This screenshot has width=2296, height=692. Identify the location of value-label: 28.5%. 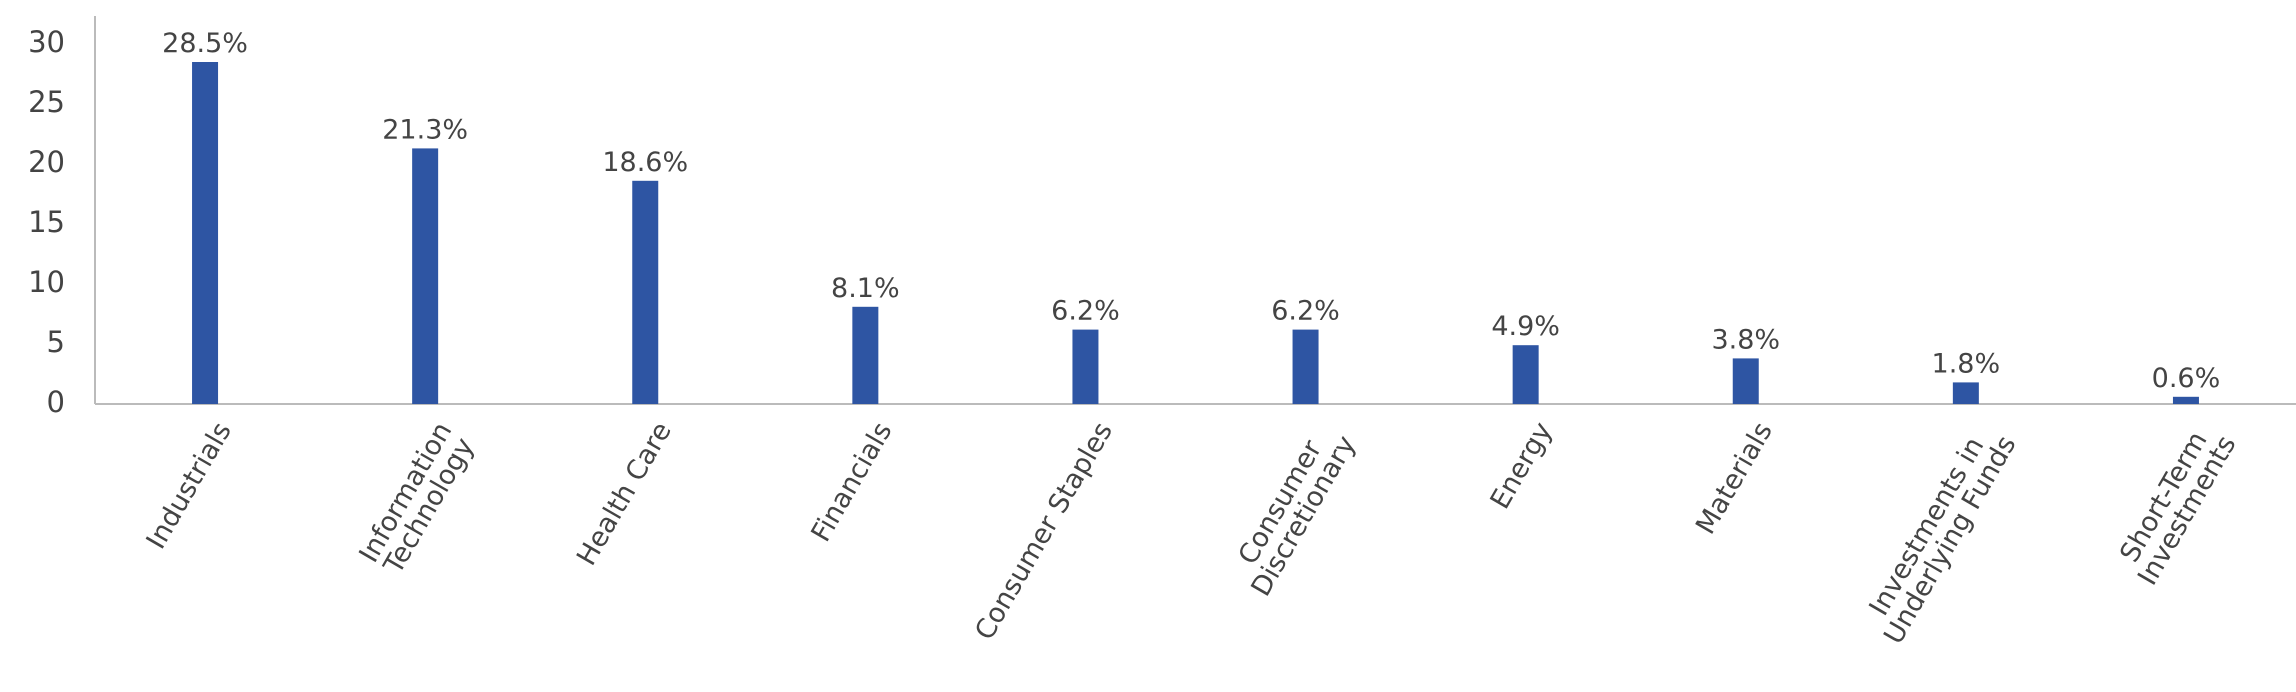
(205, 43).